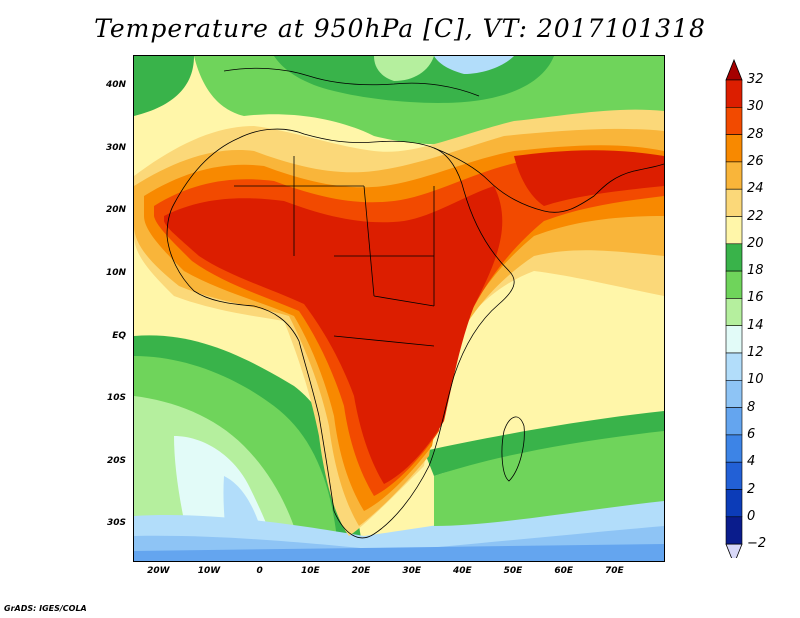  I want to click on colorbar-tick-label: 14, so click(755, 325).